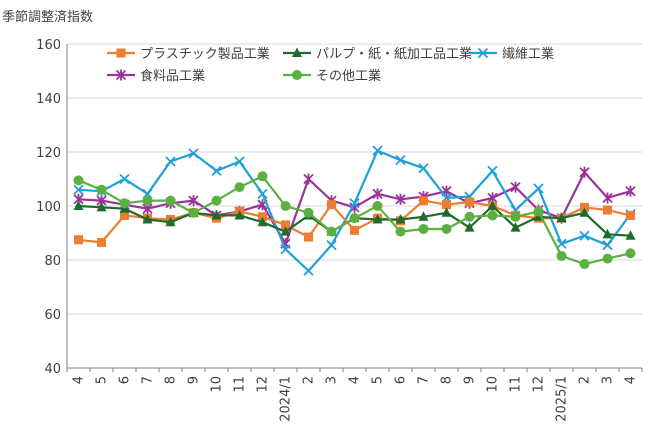 Image resolution: width=650 pixels, height=443 pixels. I want to click on x-tick-label: 4, so click(631, 380).